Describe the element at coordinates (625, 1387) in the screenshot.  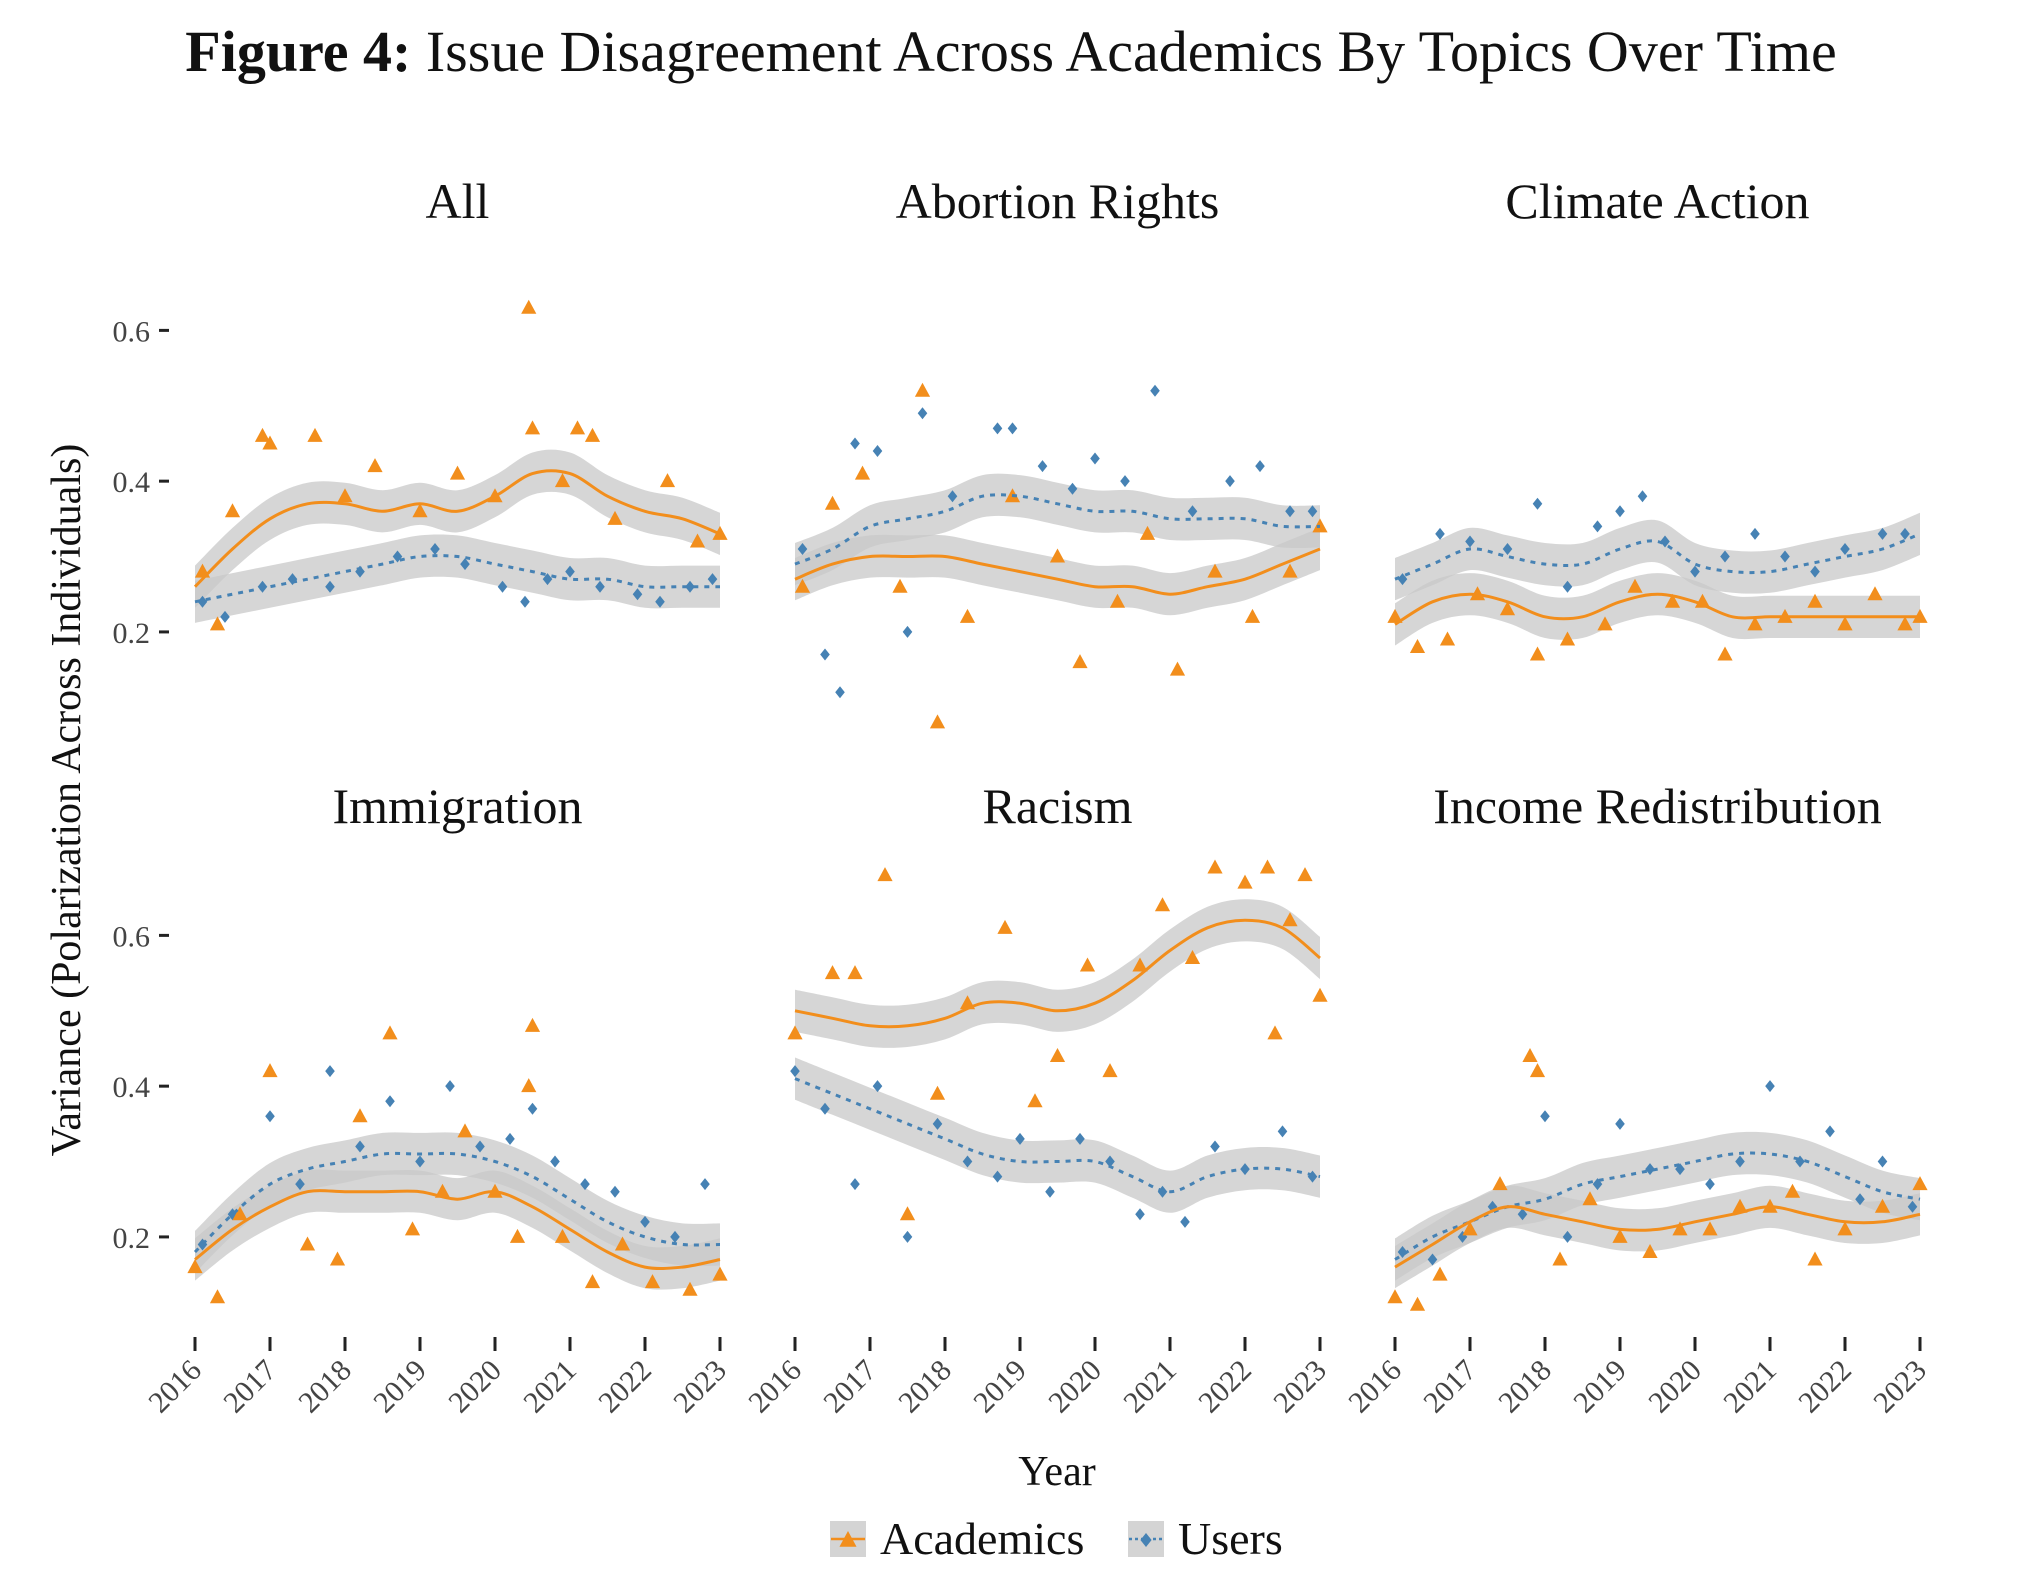
I see `x-tick-label: 2022` at that location.